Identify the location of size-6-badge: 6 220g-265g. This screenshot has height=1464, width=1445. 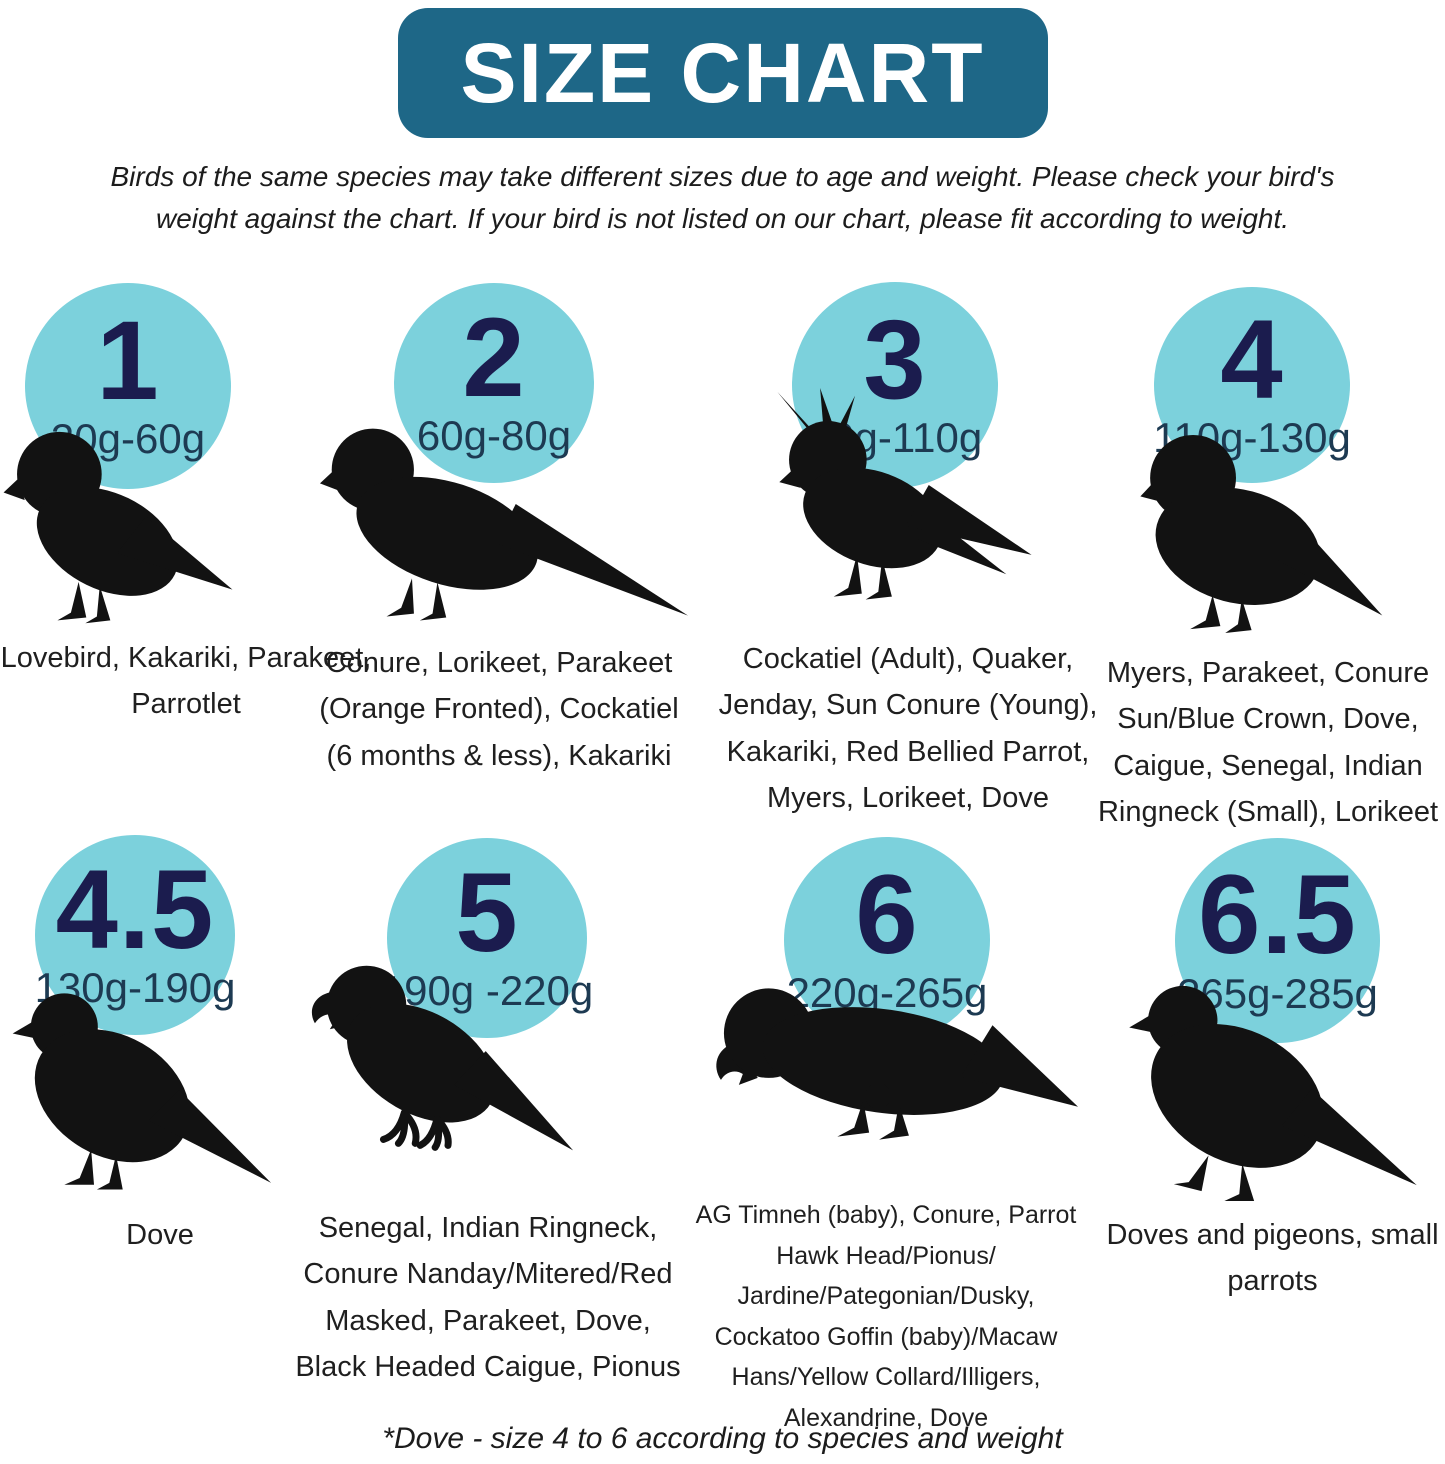
(887, 940).